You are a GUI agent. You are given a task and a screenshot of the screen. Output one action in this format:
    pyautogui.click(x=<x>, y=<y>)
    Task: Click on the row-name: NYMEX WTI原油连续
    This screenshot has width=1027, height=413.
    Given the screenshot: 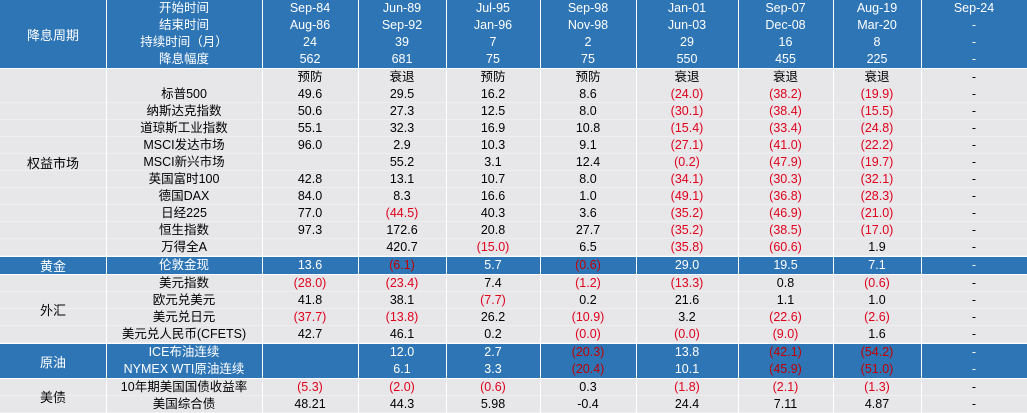 What is the action you would take?
    pyautogui.click(x=184, y=369)
    